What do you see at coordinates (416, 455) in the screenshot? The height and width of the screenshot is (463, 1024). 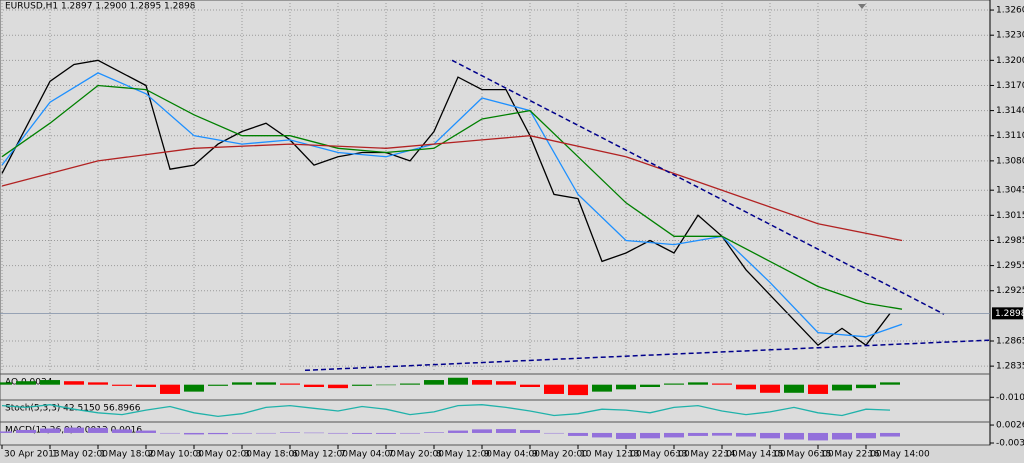 I see `x-tick-label: 7 May 20:00` at bounding box center [416, 455].